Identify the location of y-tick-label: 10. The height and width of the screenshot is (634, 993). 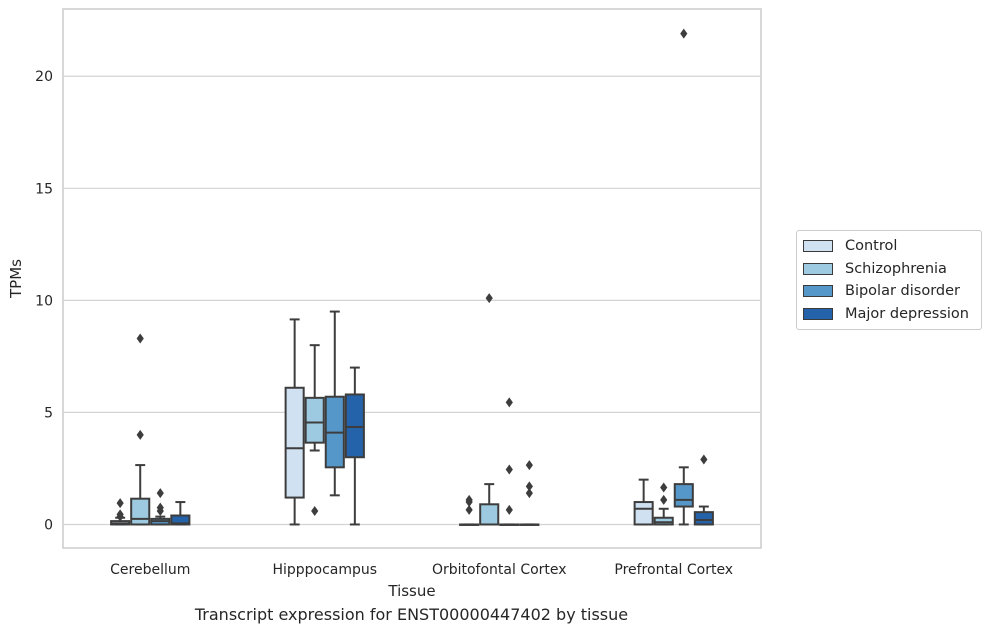
(44, 301).